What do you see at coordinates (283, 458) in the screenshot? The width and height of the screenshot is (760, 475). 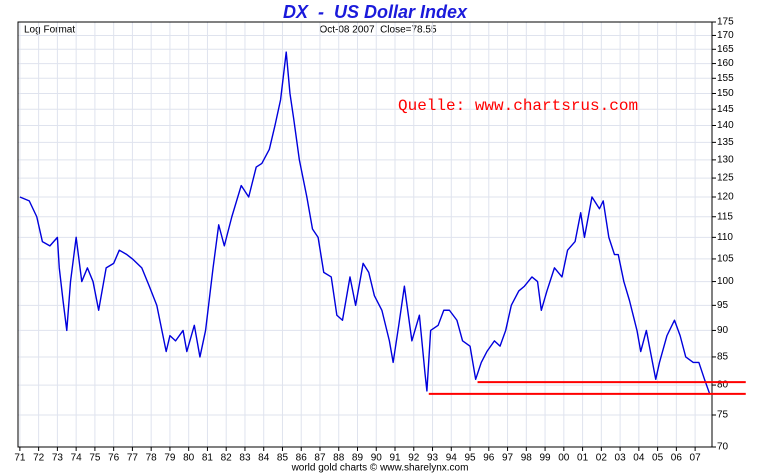 I see `x-tick-label: 85` at bounding box center [283, 458].